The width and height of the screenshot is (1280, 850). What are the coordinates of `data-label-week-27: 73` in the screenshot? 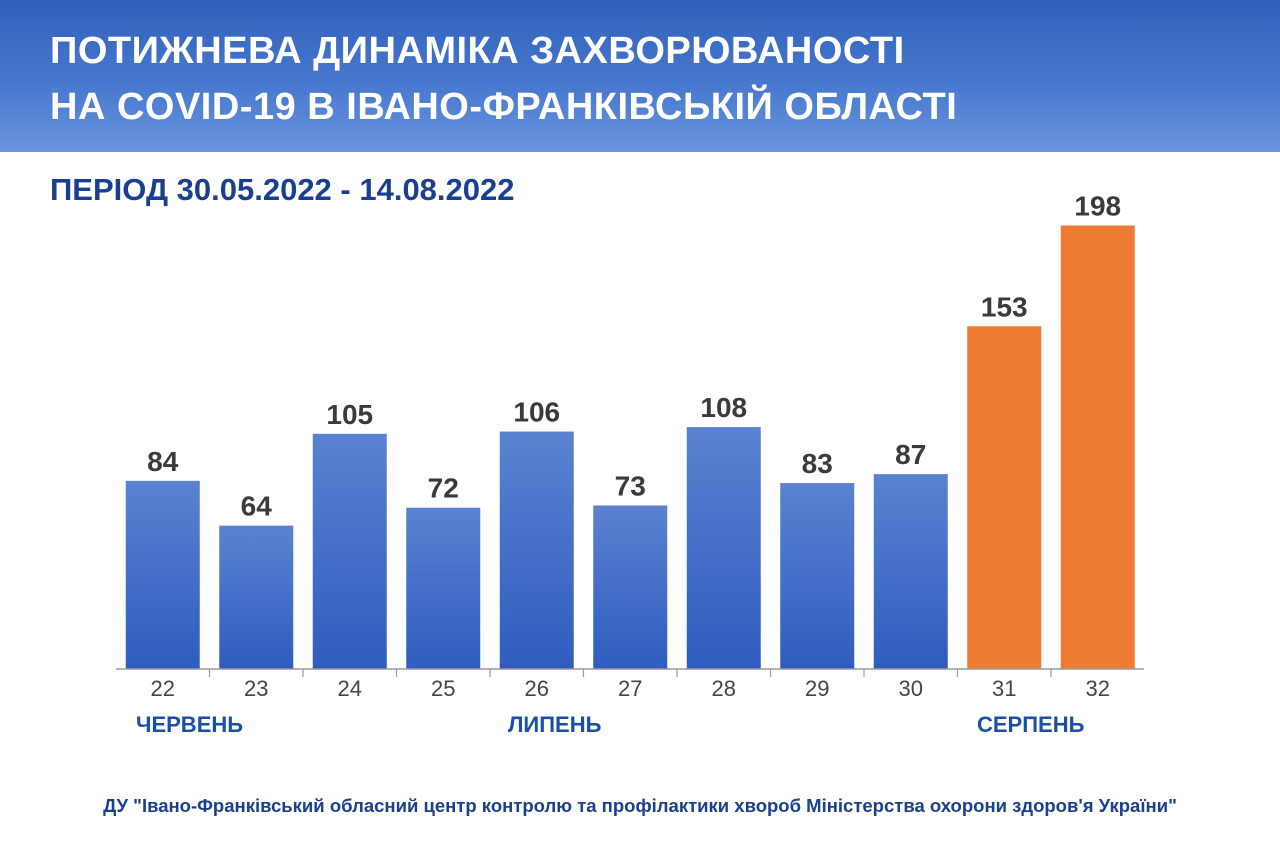 It's located at (630, 485).